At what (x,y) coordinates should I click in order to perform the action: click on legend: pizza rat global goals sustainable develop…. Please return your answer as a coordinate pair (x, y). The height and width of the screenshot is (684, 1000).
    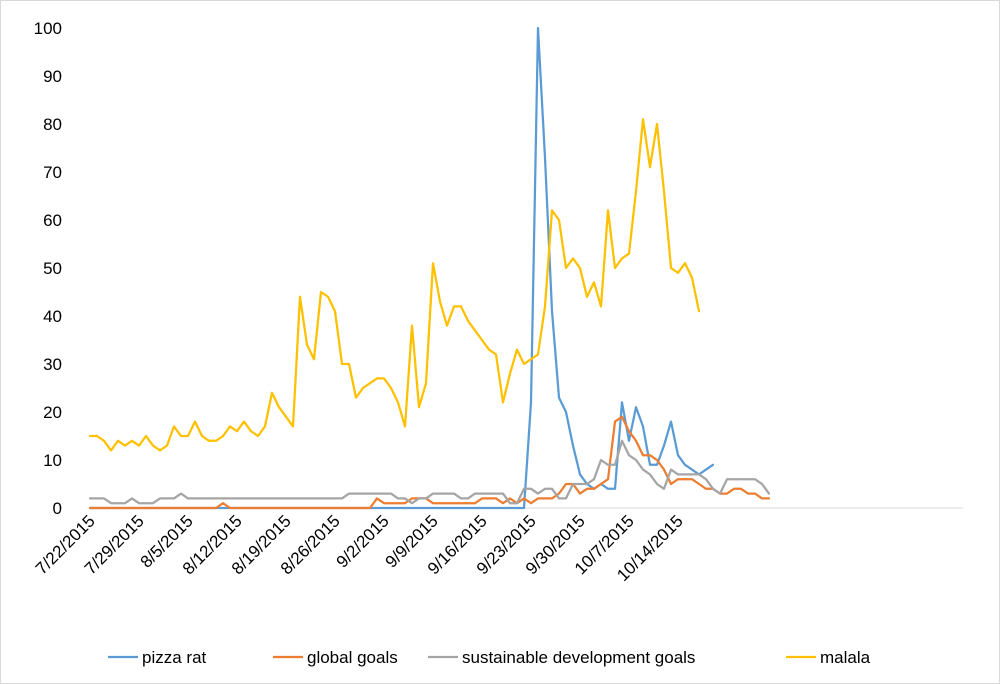
    Looking at the image, I should click on (489, 657).